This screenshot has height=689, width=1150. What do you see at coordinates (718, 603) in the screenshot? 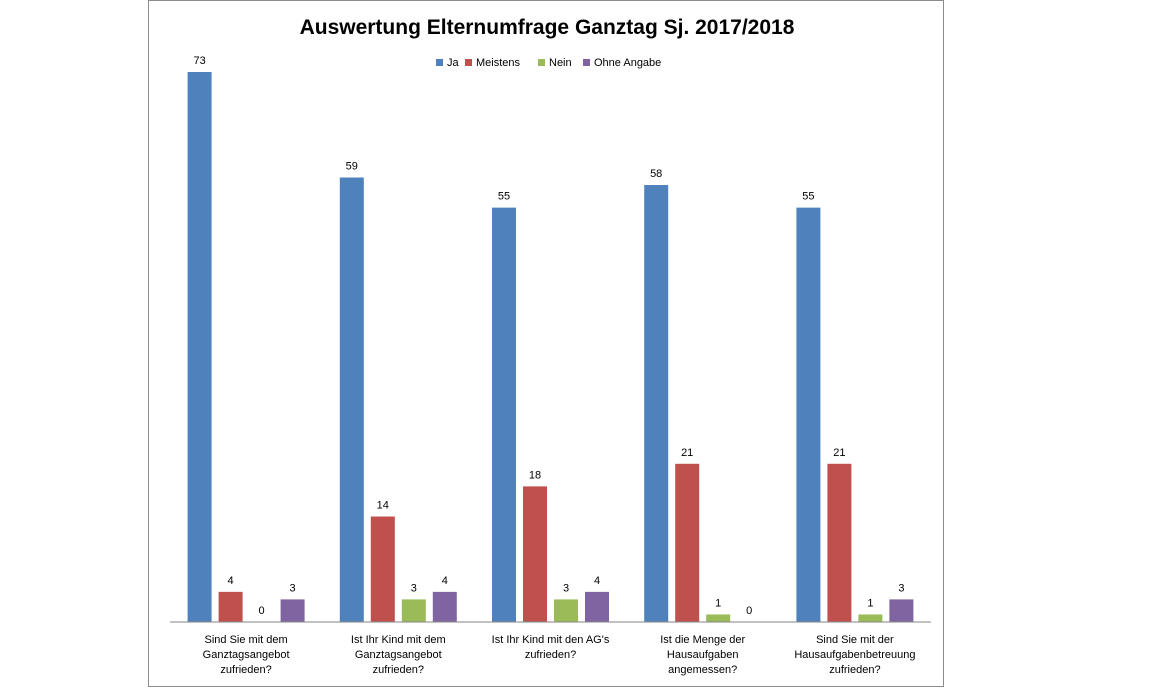
I see `data-label-nein-4: 1` at bounding box center [718, 603].